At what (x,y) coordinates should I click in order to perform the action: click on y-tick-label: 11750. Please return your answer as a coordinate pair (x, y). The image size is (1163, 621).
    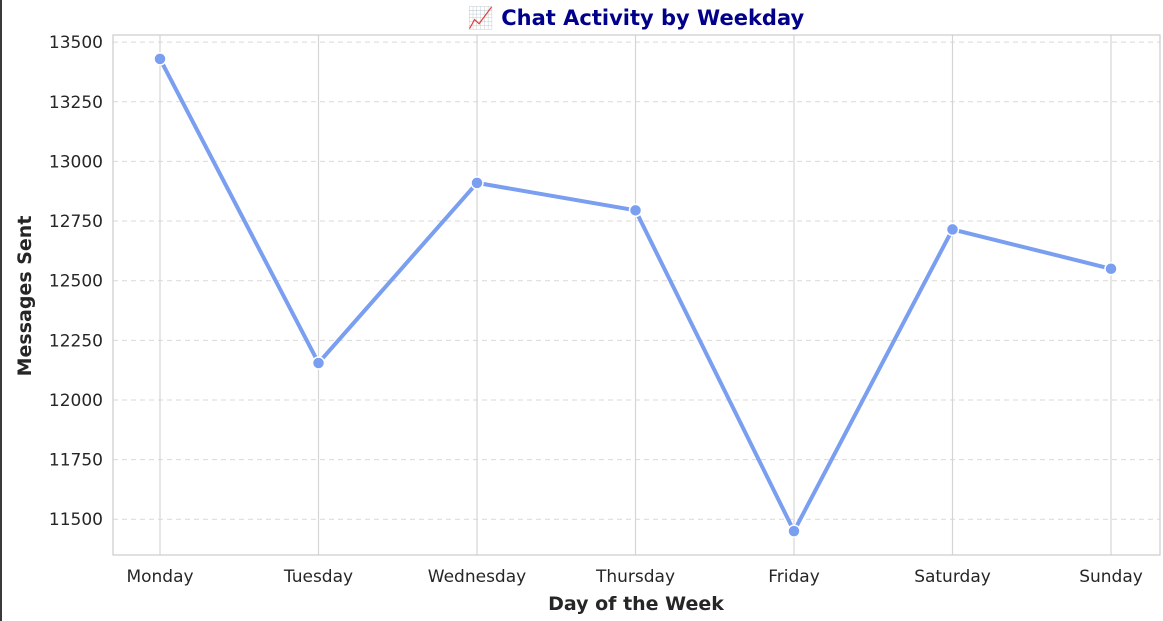
    Looking at the image, I should click on (76, 461).